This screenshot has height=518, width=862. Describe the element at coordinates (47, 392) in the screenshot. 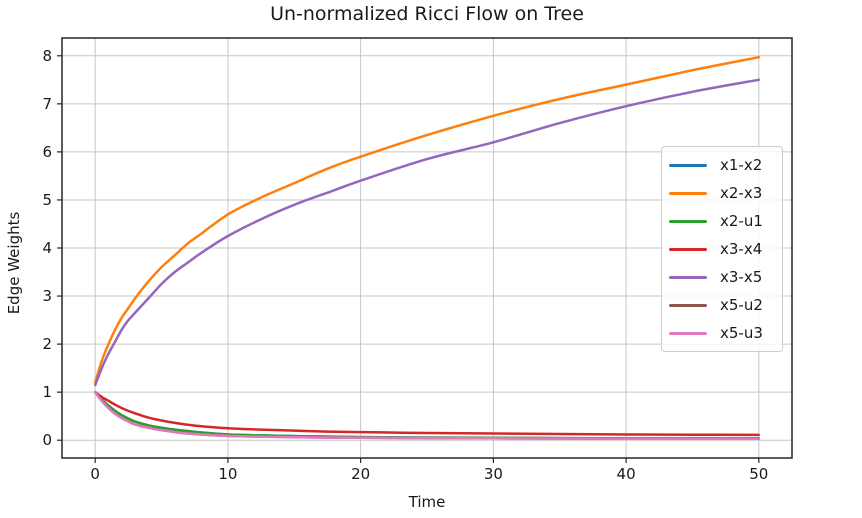

I see `y-tick-label: 1` at that location.